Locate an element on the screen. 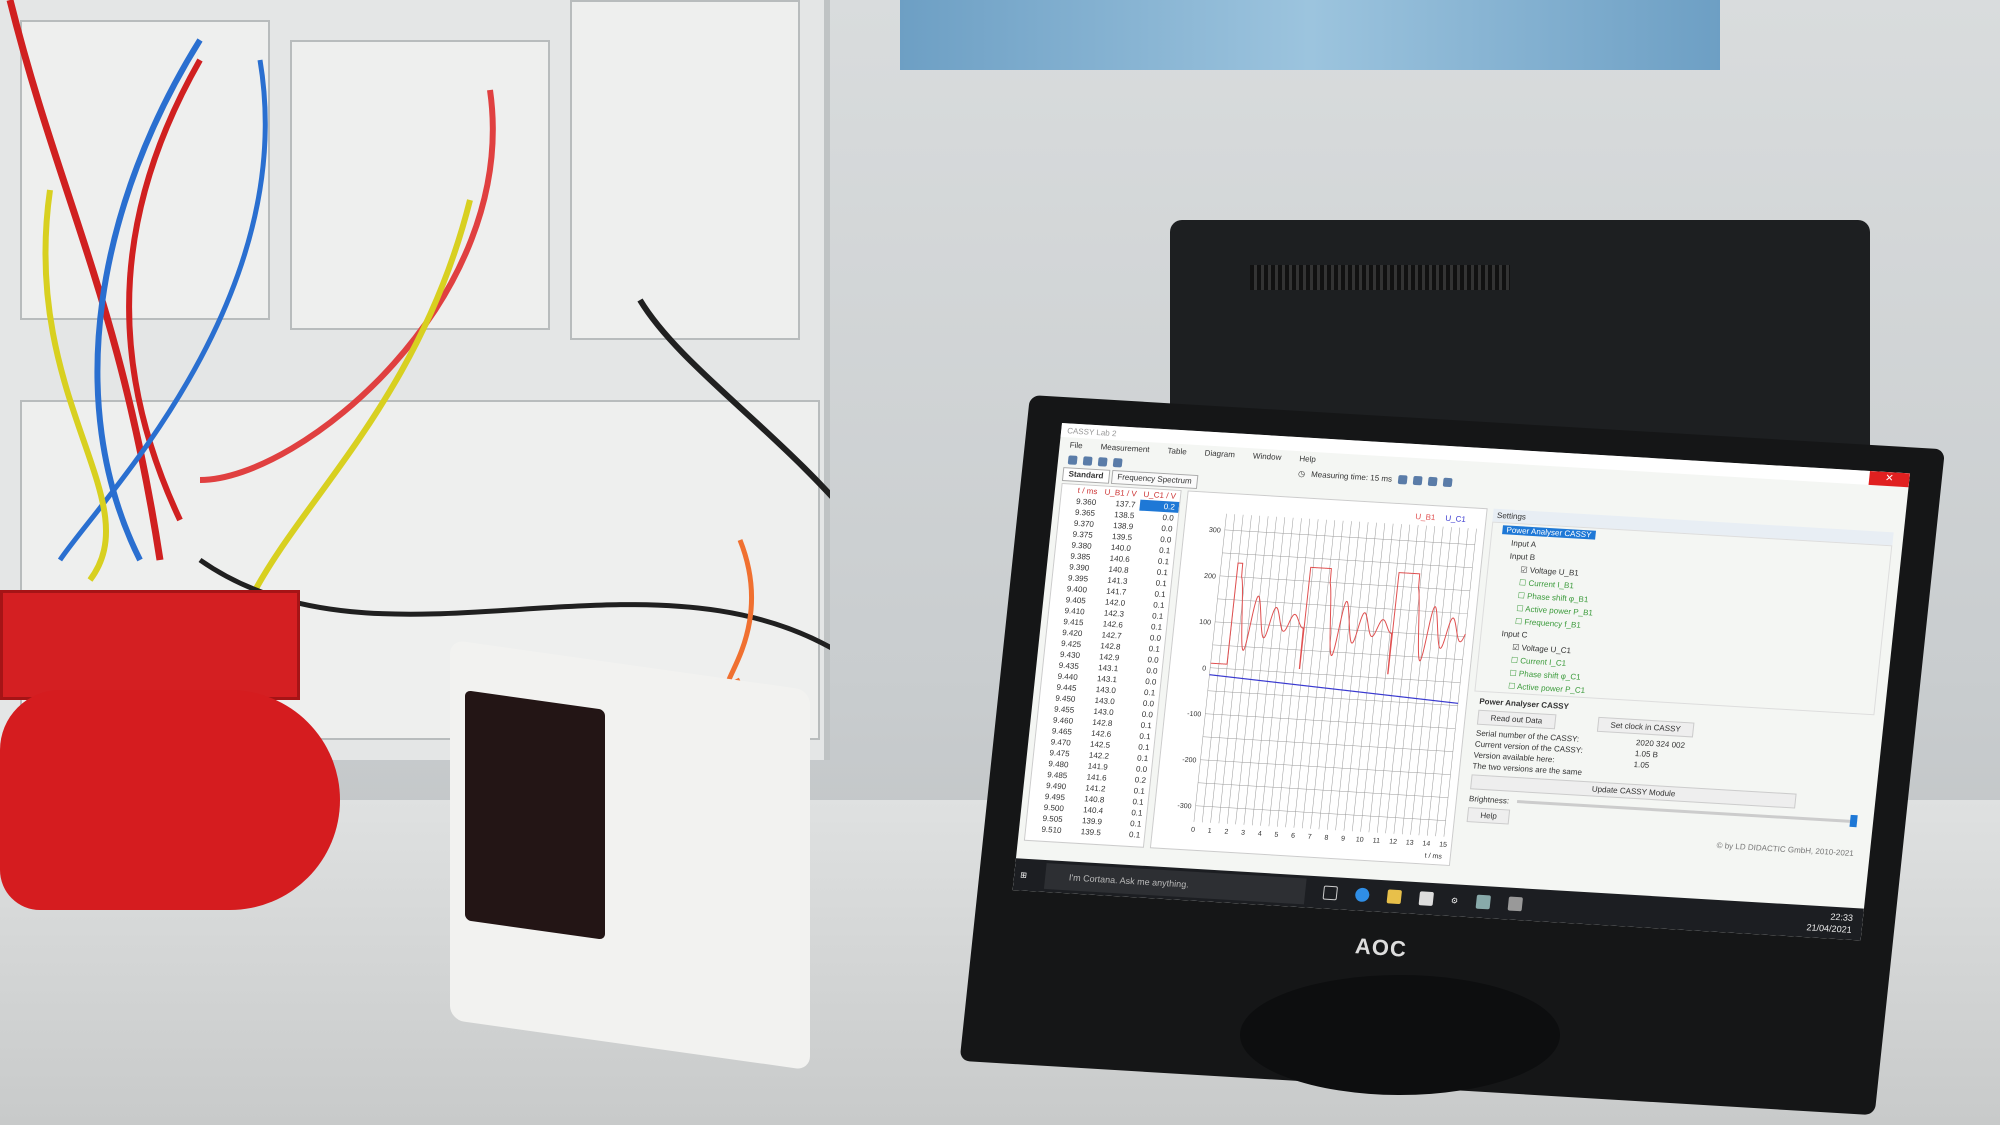  set-clock-button: Set clock in CASSY is located at coordinates (1645, 727).